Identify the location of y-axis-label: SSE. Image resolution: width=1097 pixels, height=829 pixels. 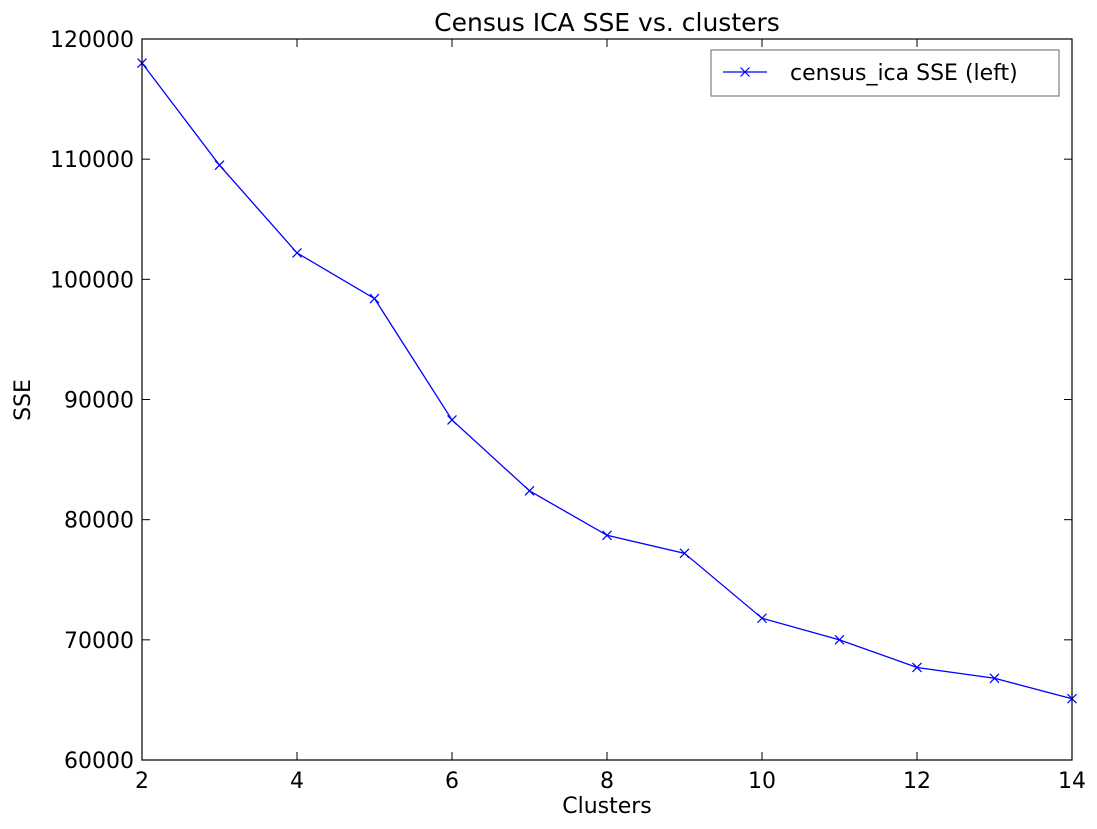
(23, 400).